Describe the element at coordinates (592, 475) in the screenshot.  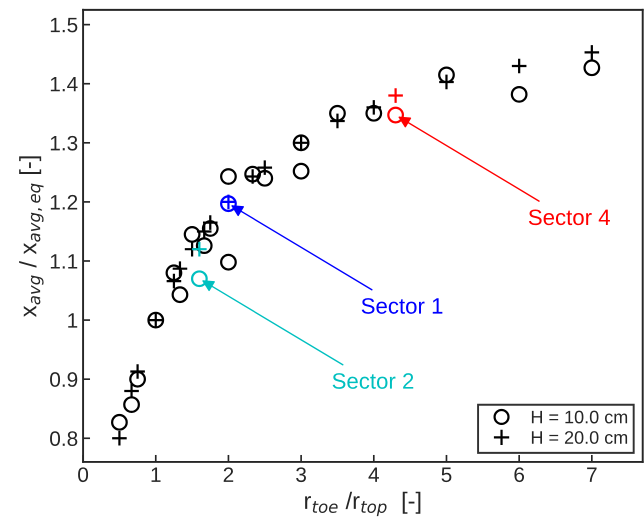
I see `x-tick-label: 7` at that location.